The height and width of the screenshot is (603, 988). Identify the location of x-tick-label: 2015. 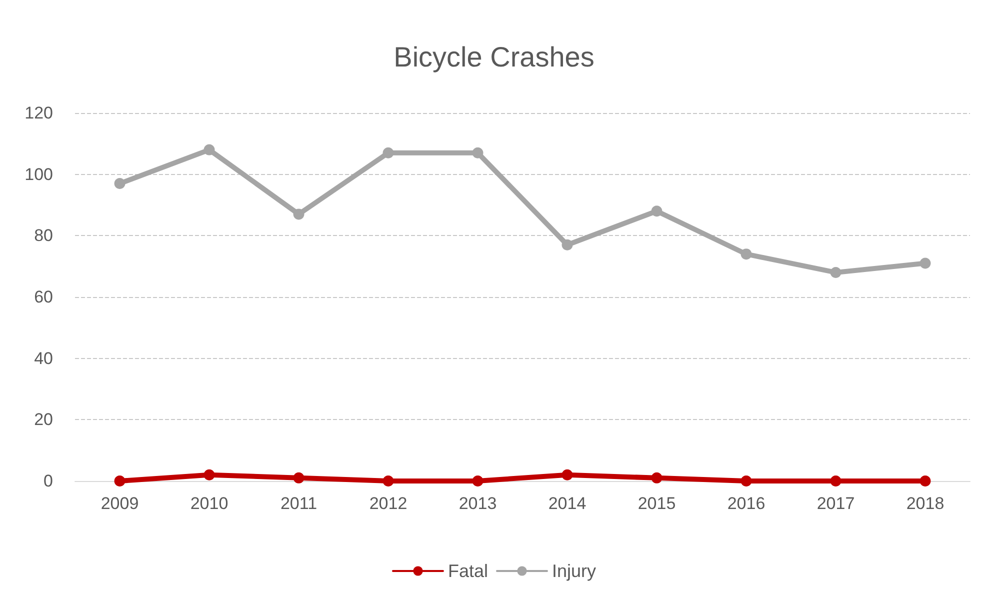
(657, 503).